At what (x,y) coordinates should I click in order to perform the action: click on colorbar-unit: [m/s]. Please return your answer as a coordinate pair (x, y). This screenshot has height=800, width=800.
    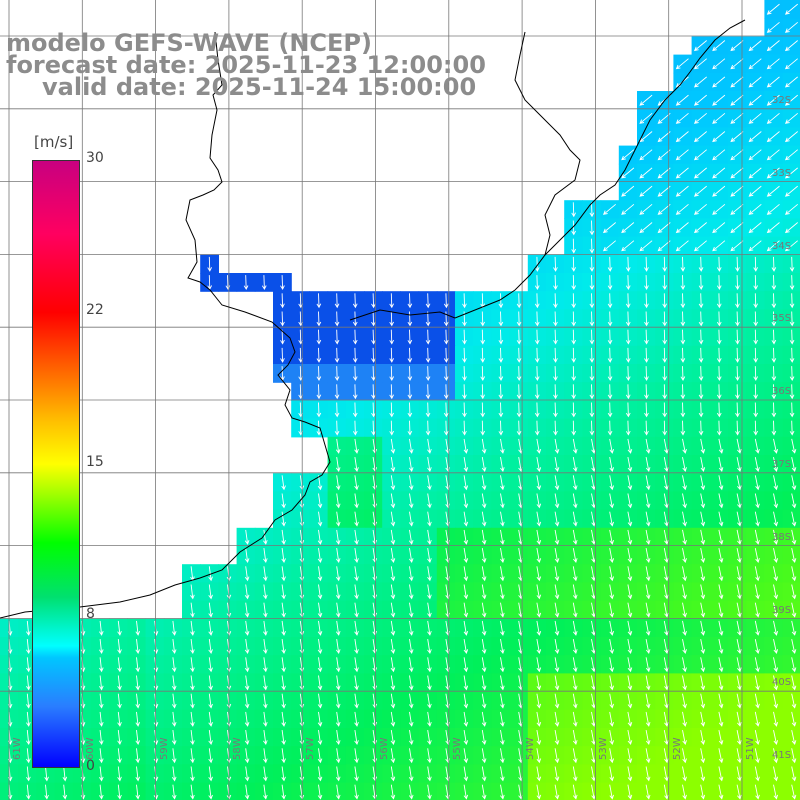
    Looking at the image, I should click on (54, 142).